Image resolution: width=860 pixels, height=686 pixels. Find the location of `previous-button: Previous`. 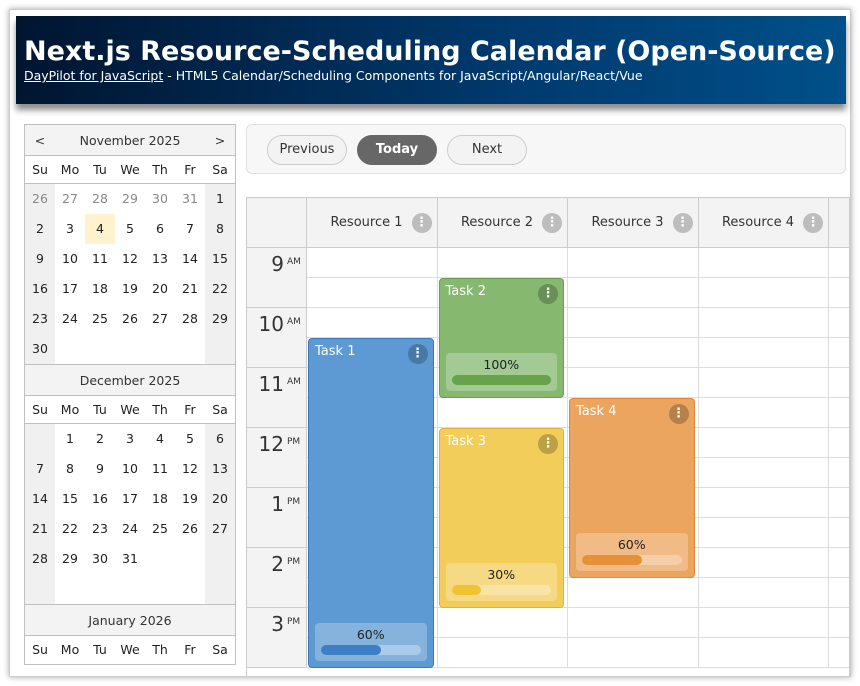

previous-button: Previous is located at coordinates (307, 150).